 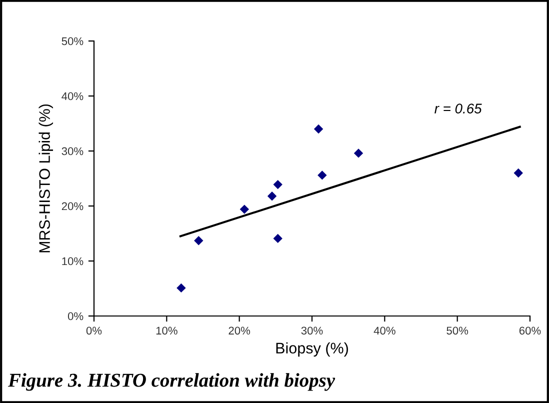 What do you see at coordinates (458, 109) in the screenshot?
I see `annotation: r = 0.65` at bounding box center [458, 109].